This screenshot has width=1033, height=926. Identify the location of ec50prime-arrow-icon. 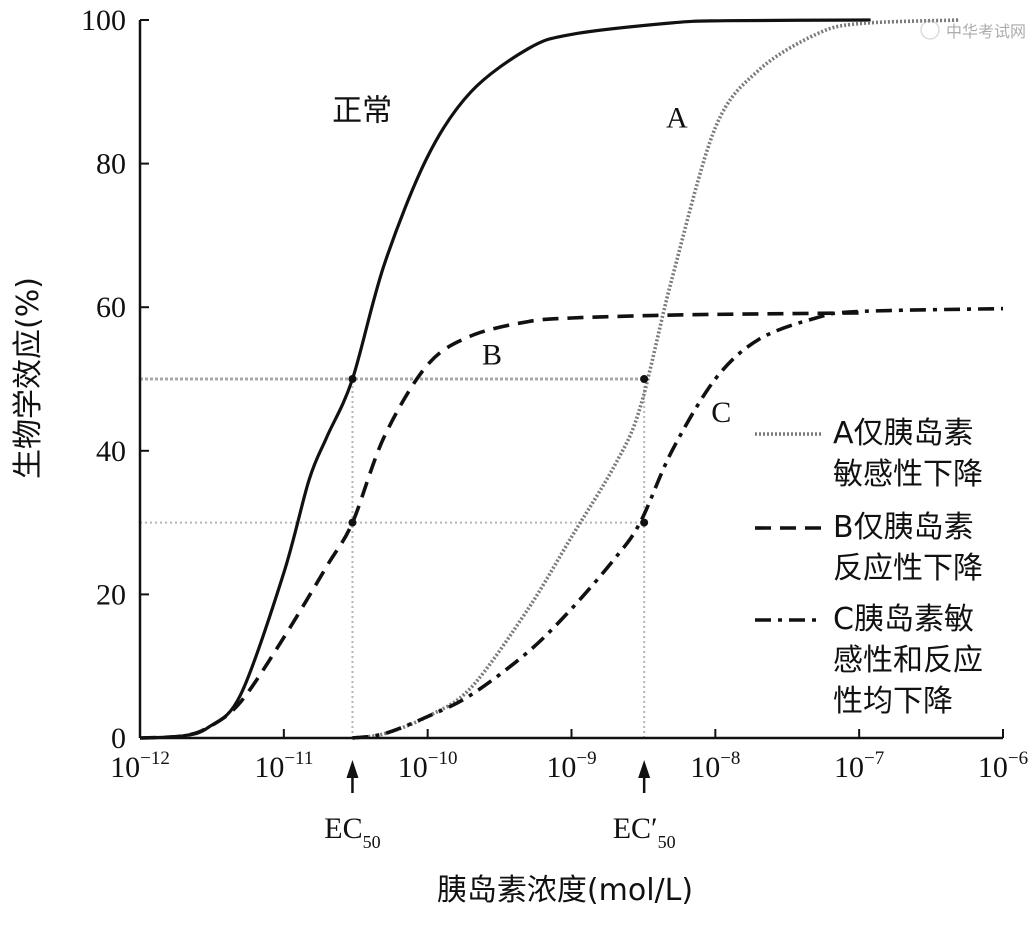
(644, 769).